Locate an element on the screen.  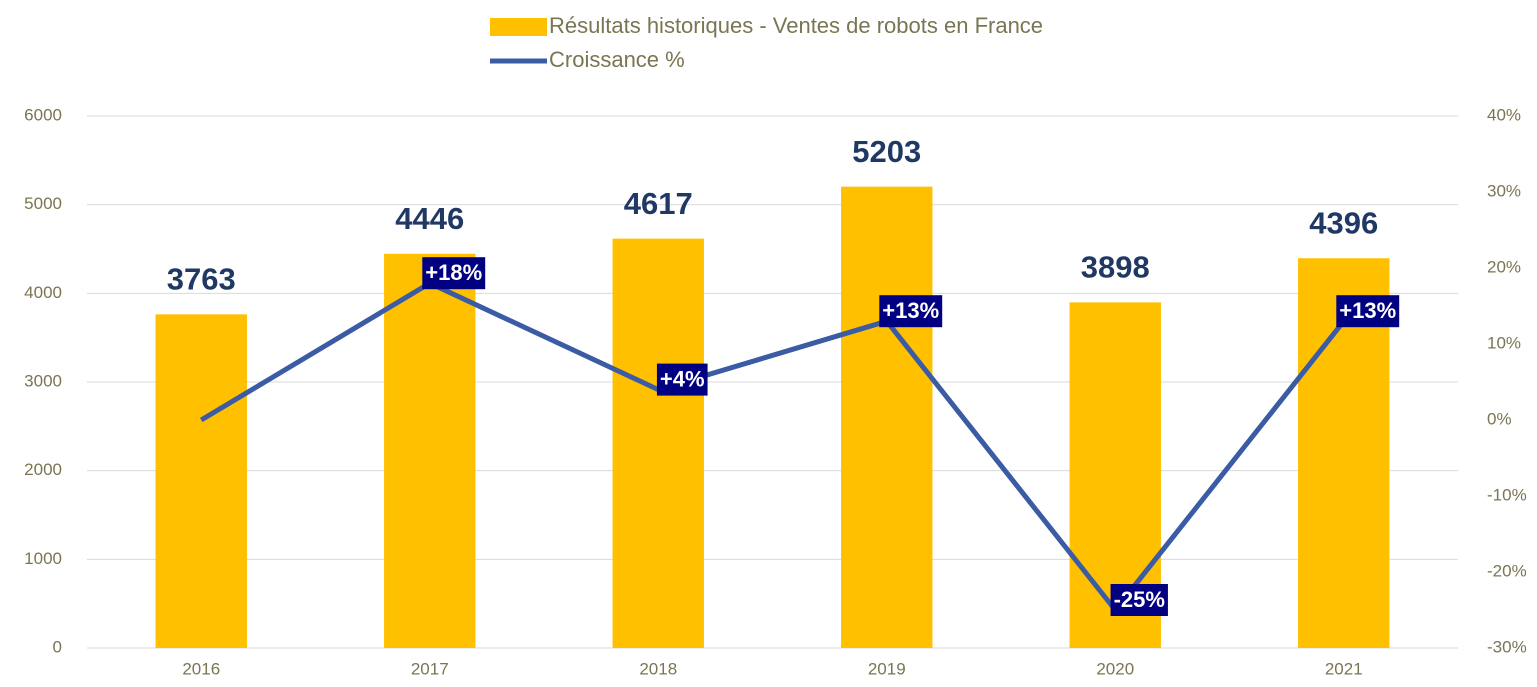
y2-tick-label: -20% is located at coordinates (1507, 570).